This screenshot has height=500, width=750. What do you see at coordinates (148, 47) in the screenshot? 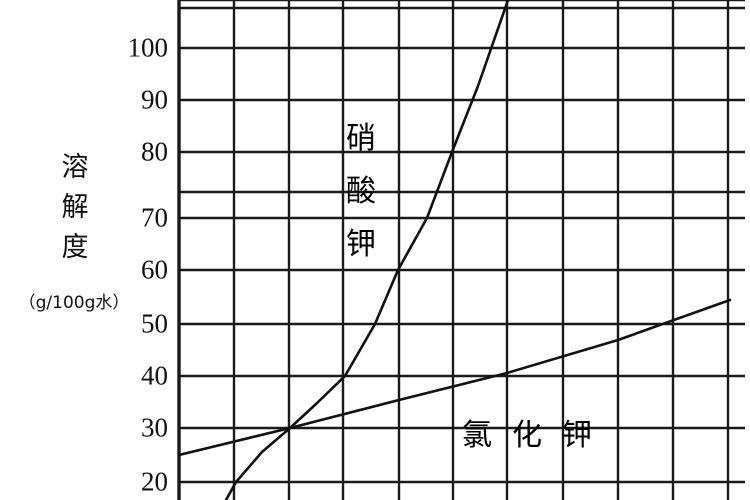
I see `y-tick-label: 100` at bounding box center [148, 47].